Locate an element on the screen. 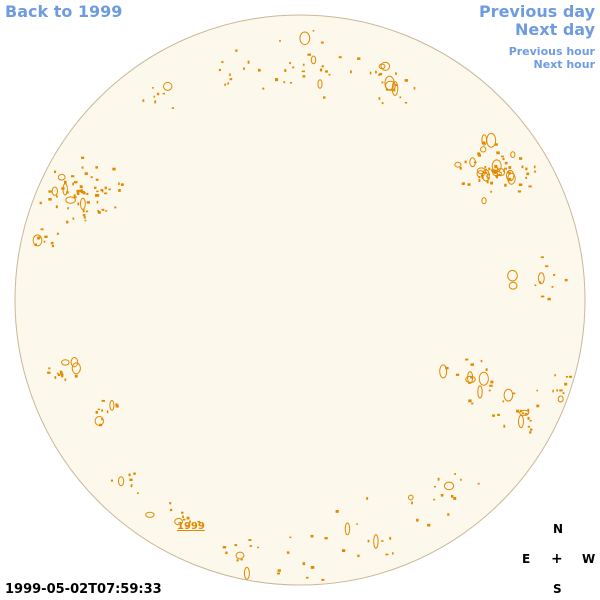  previous-day-link: Previous day is located at coordinates (536, 11).